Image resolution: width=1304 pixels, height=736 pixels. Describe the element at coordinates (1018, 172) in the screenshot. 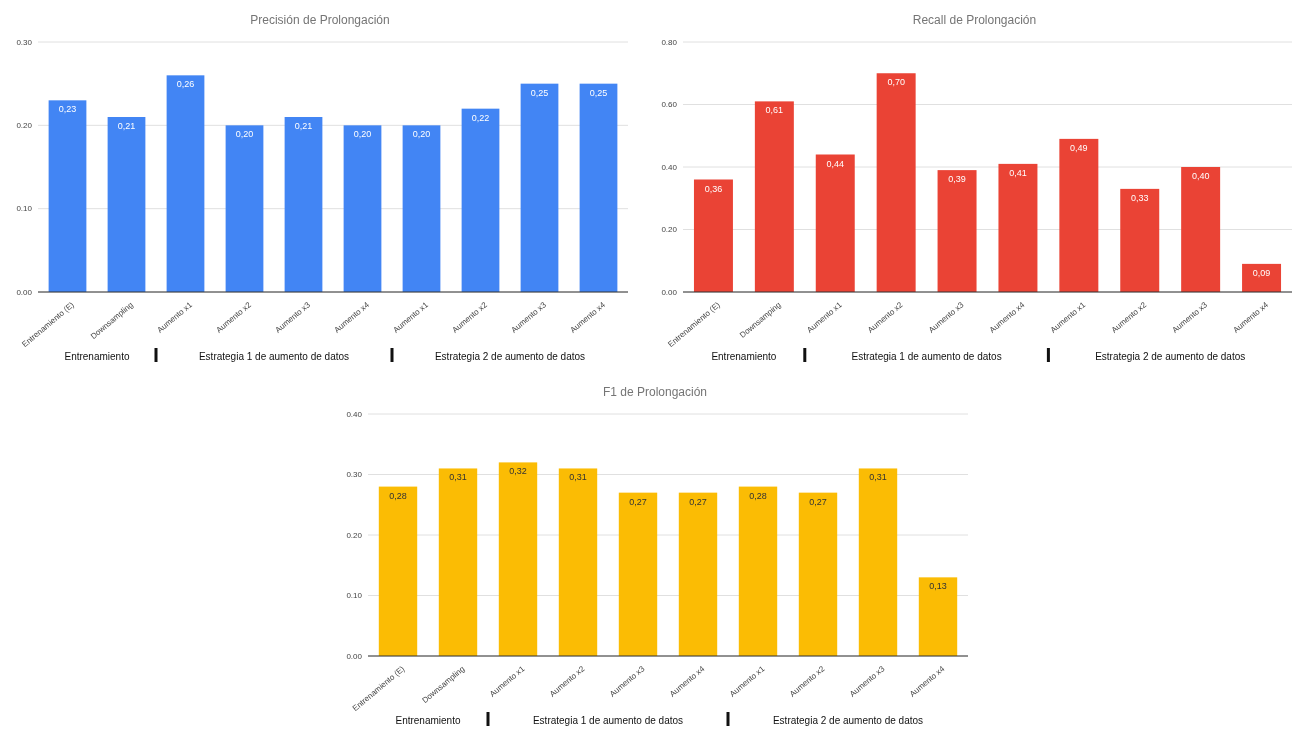

I see `data-label: 0,41` at that location.